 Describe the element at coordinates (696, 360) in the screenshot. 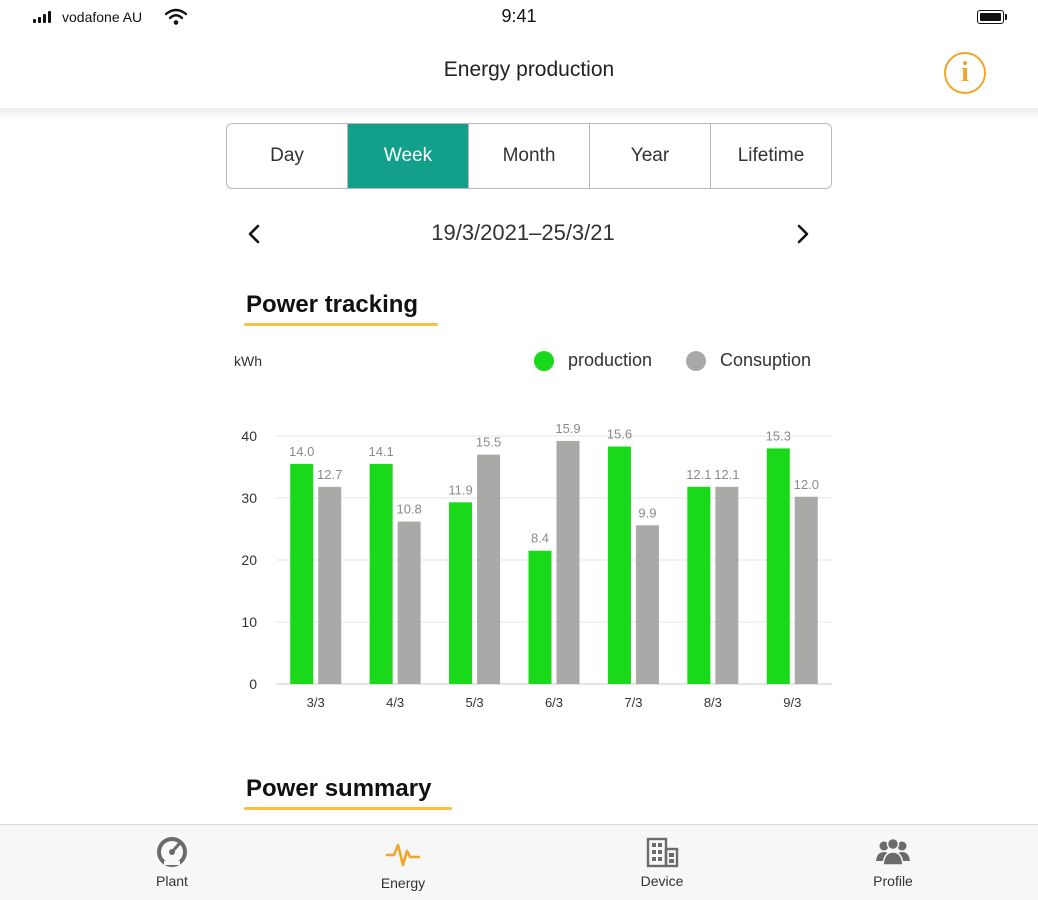

I see `consumption-dot-icon` at that location.